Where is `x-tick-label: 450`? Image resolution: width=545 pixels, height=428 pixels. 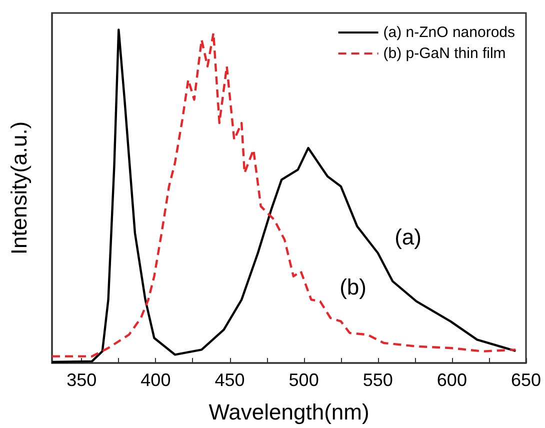
x-tick-label: 450 is located at coordinates (229, 380).